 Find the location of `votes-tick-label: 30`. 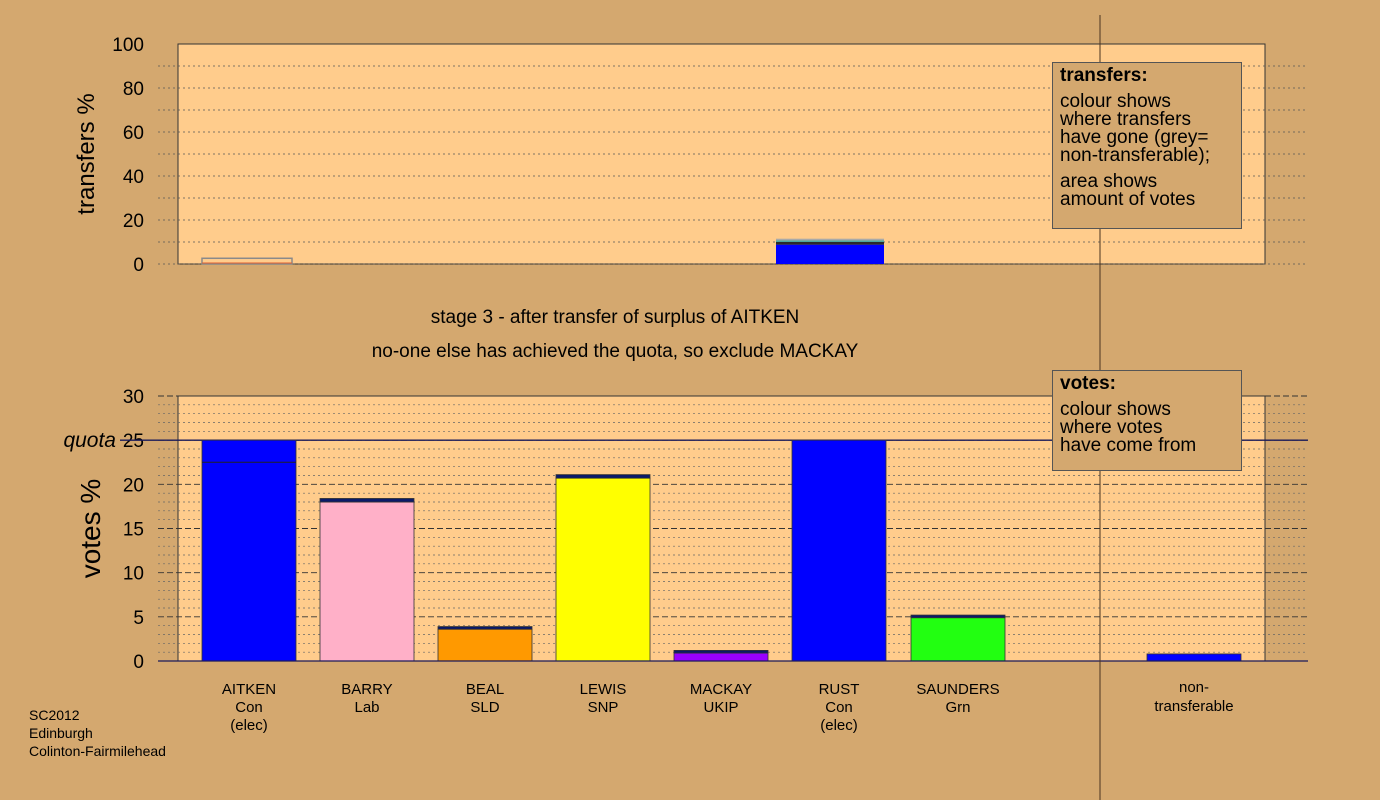

votes-tick-label: 30 is located at coordinates (133, 397).